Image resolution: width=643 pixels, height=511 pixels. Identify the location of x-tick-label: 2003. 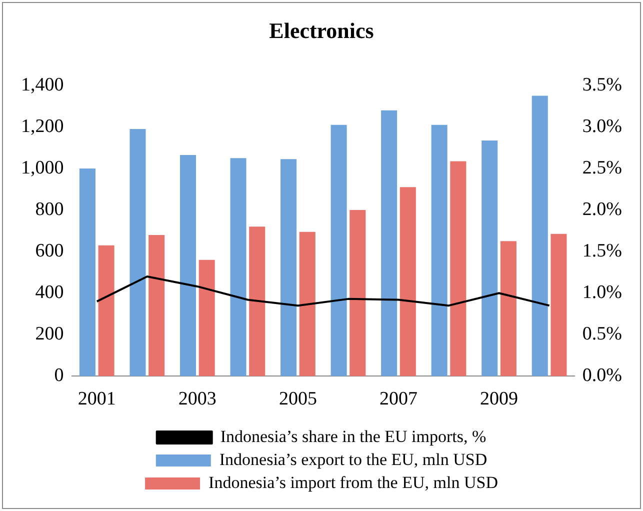
(197, 399).